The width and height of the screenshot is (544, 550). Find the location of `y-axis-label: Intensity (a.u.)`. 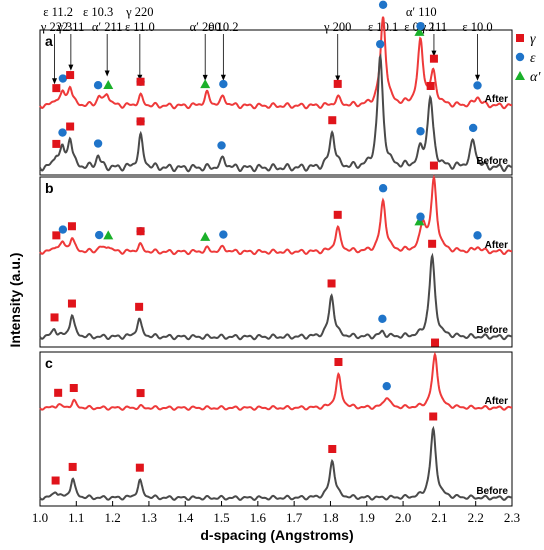

y-axis-label: Intensity (a.u.) is located at coordinates (15, 300).